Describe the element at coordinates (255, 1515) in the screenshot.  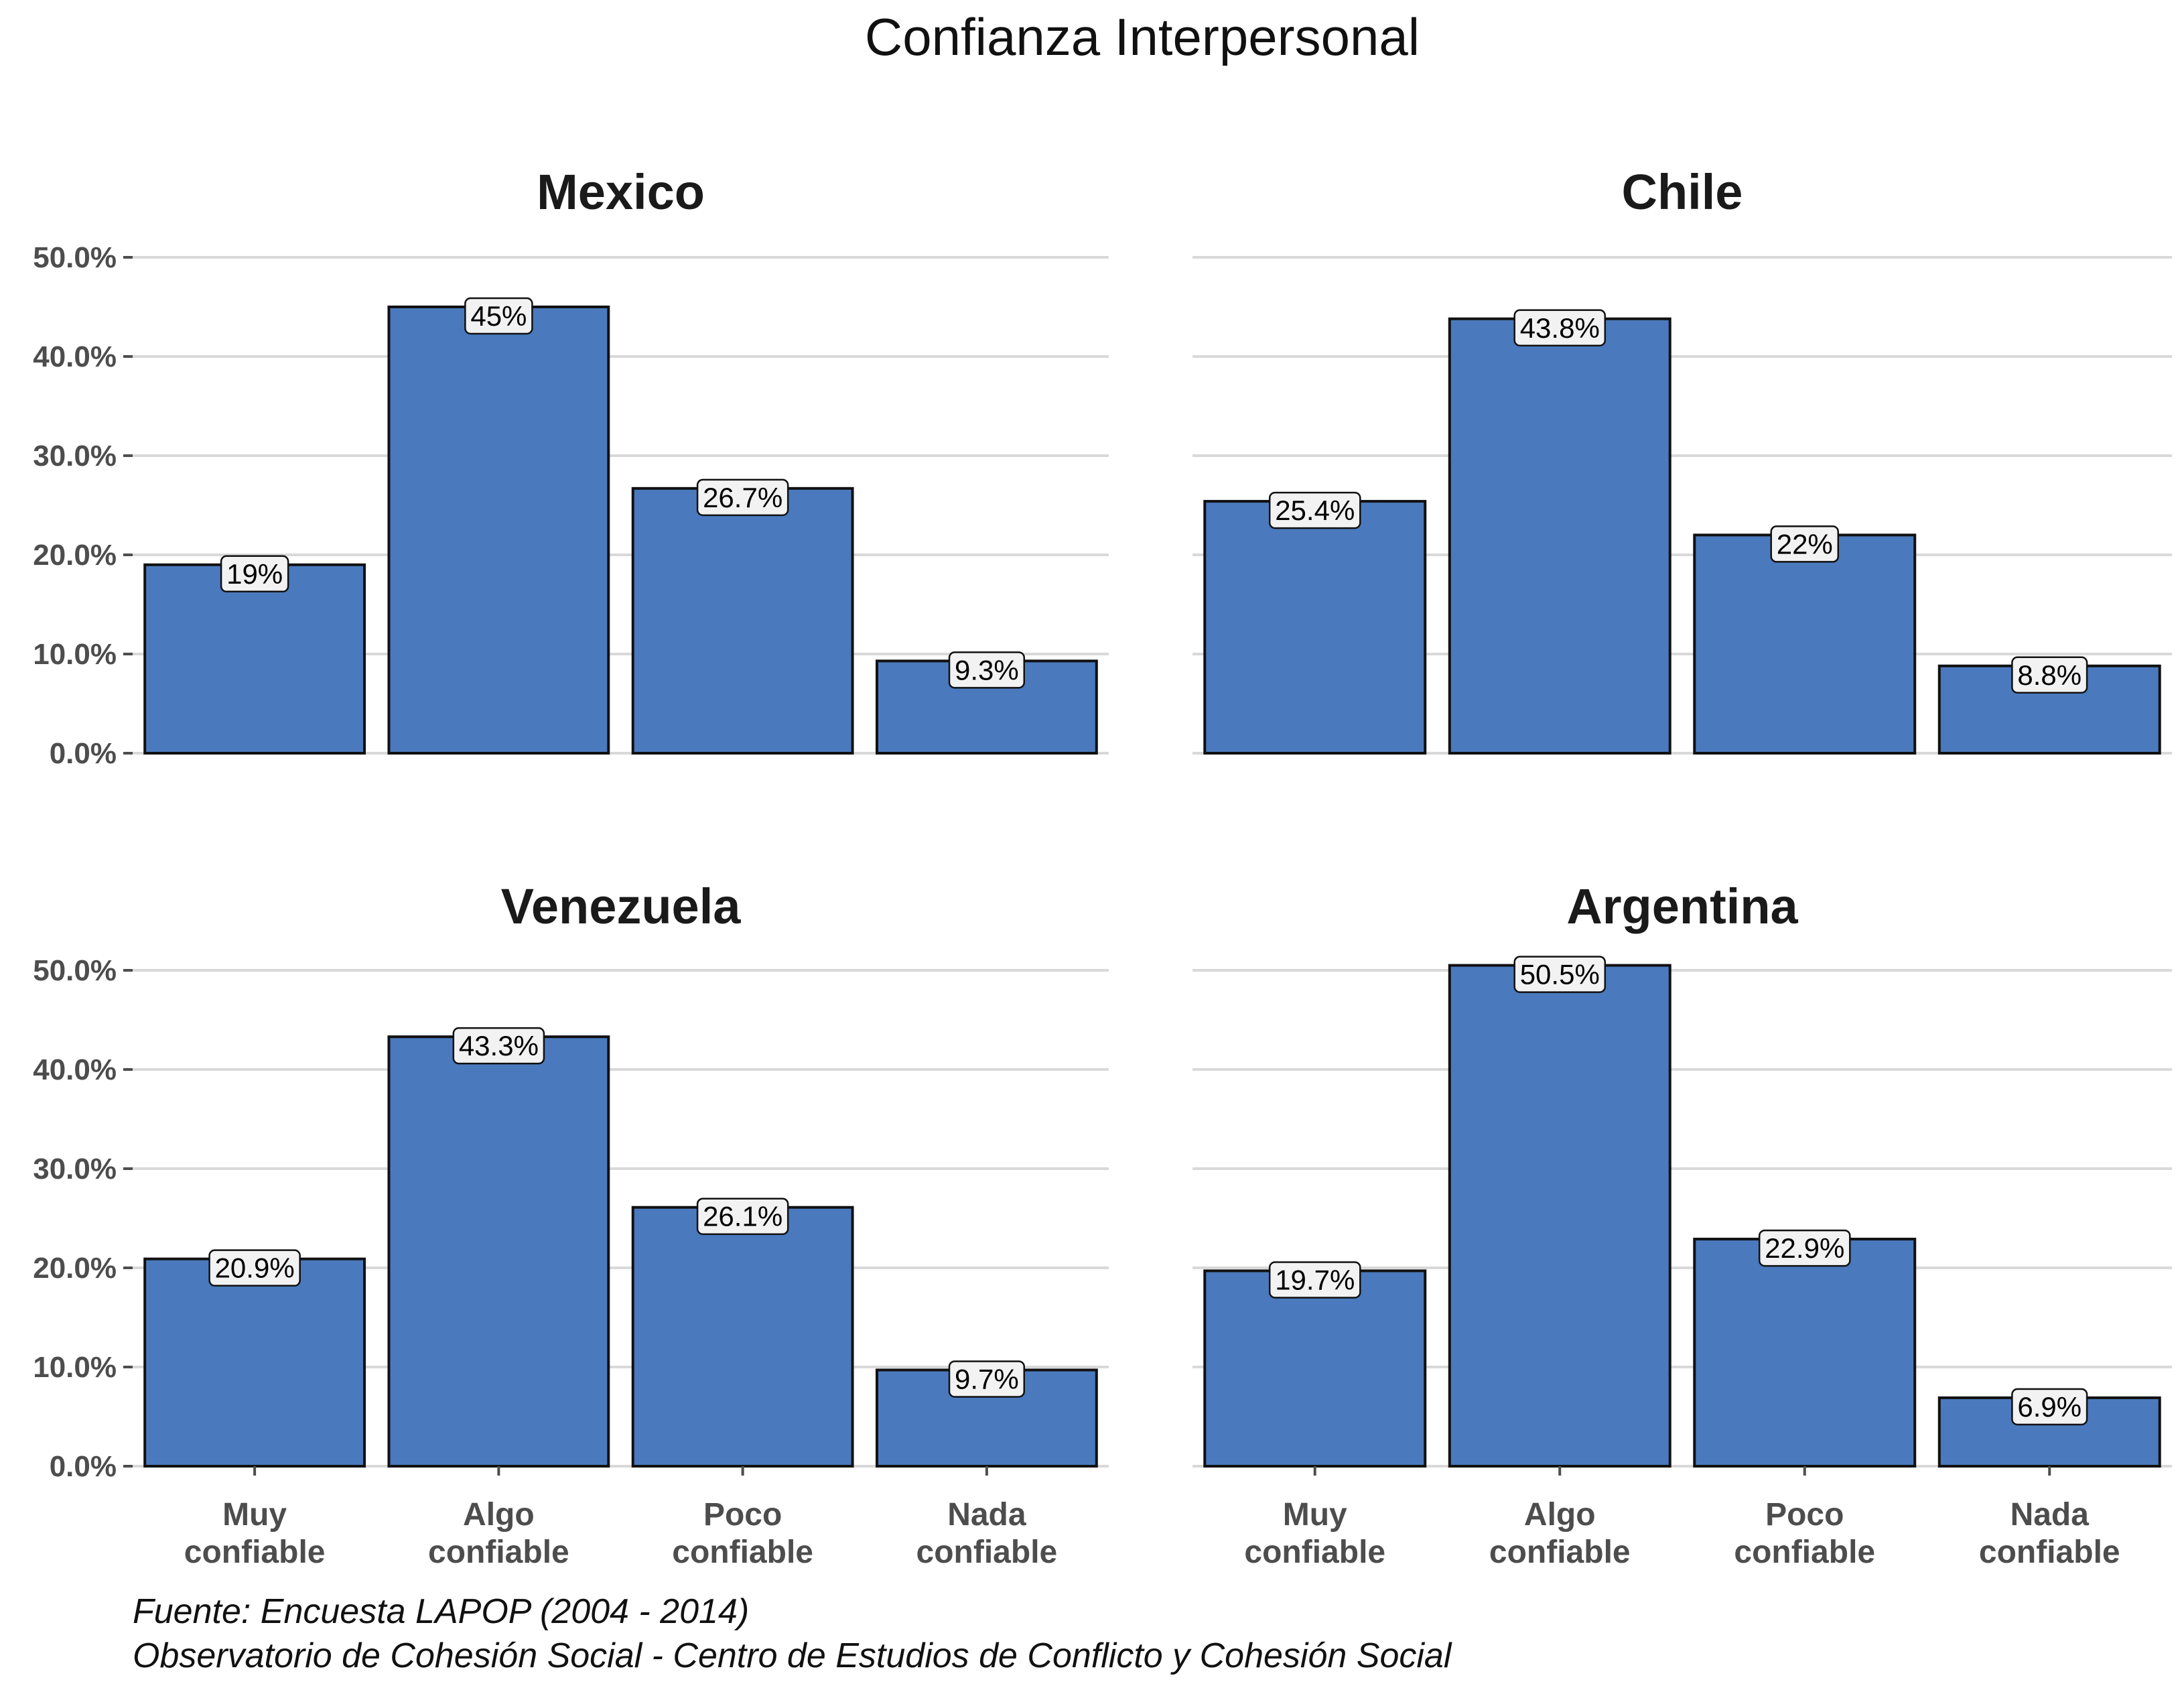
I see `x-tick-label-line-venezuela-0-0: Muy` at that location.